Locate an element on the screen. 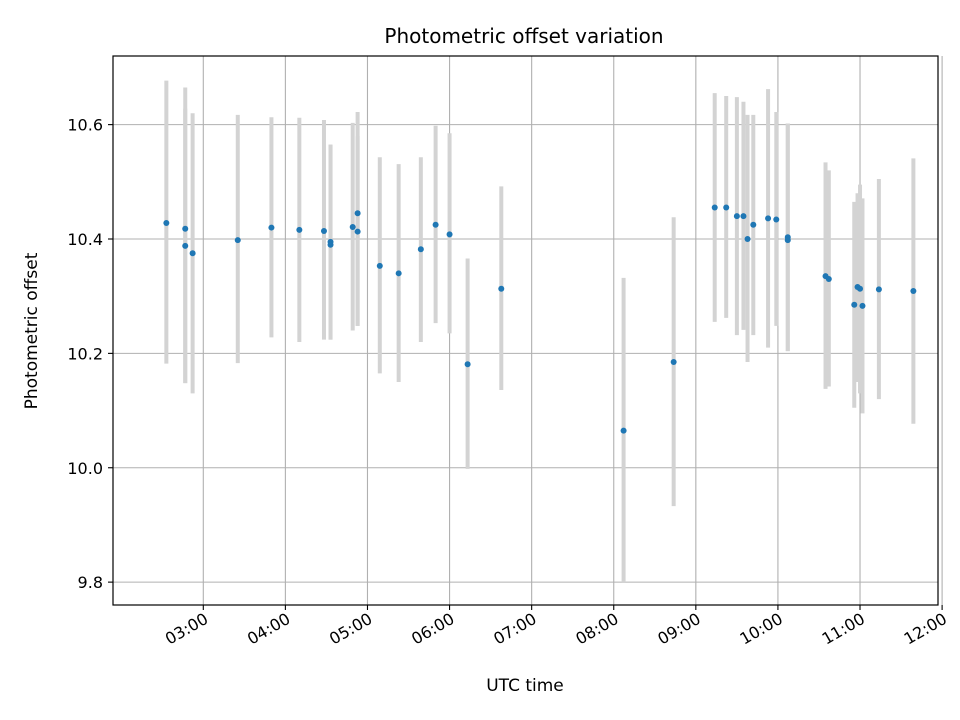 Image resolution: width=960 pixels, height=720 pixels. chart-title: Photometric offset variation is located at coordinates (523, 36).